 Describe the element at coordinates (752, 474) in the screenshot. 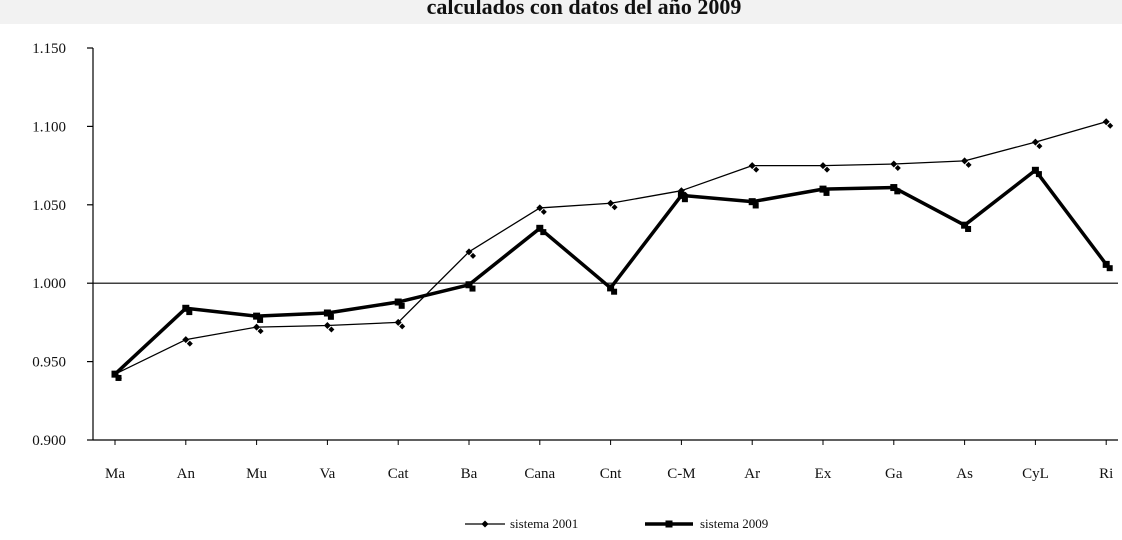

I see `x-tick-label: Ar` at that location.